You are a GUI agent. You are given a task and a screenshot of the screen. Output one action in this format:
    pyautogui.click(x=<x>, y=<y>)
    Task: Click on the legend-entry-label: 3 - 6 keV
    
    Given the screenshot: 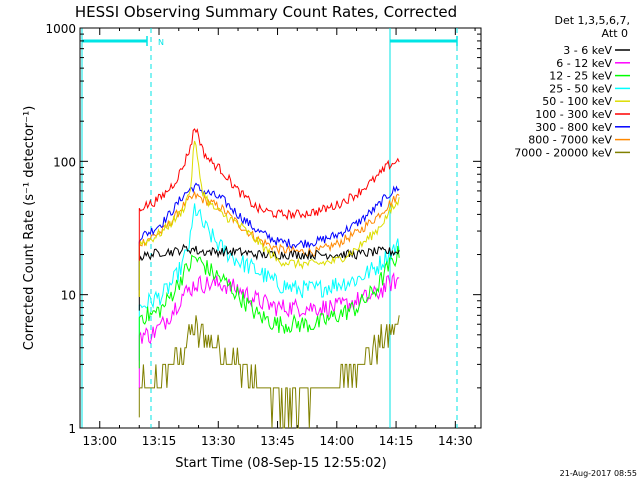 What is the action you would take?
    pyautogui.click(x=587, y=50)
    